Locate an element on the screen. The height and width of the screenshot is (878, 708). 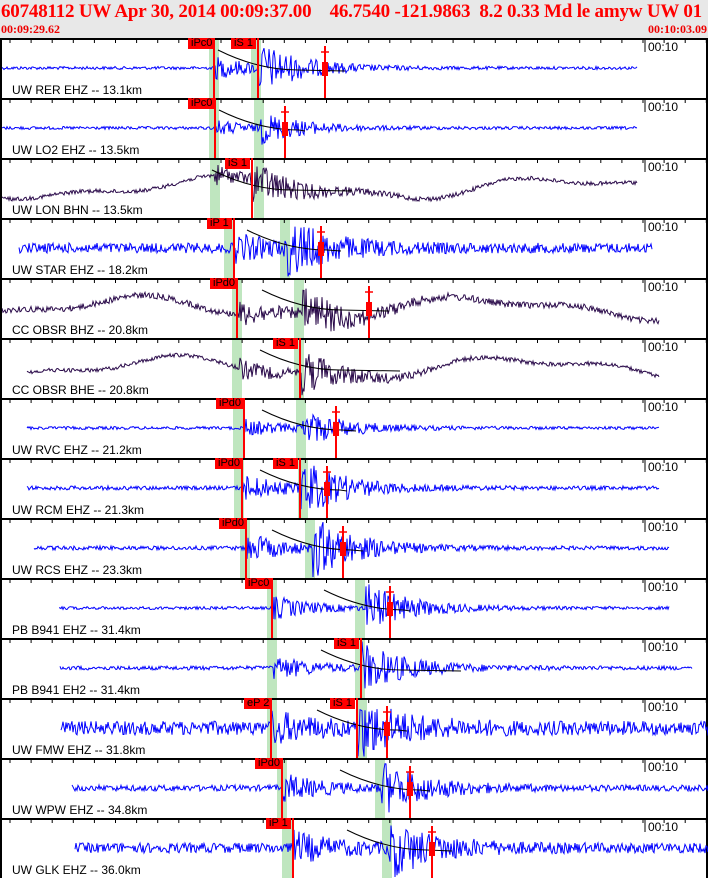
trace-panel: eP 2 iS 1 00:10 UW FMW EHZ -- 31.8km is located at coordinates (355, 728).